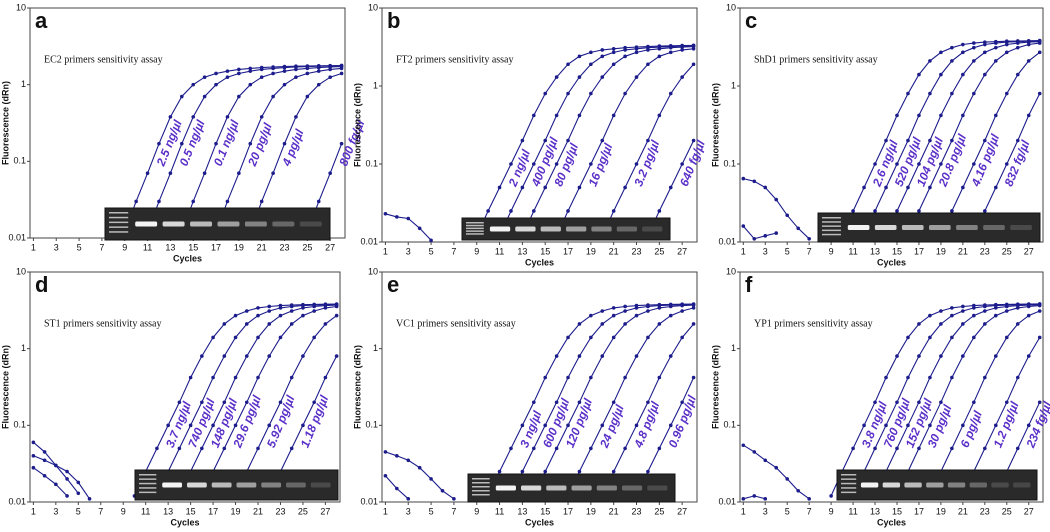 The width and height of the screenshot is (1050, 532). Describe the element at coordinates (408, 251) in the screenshot. I see `x-tick-label: 3` at that location.